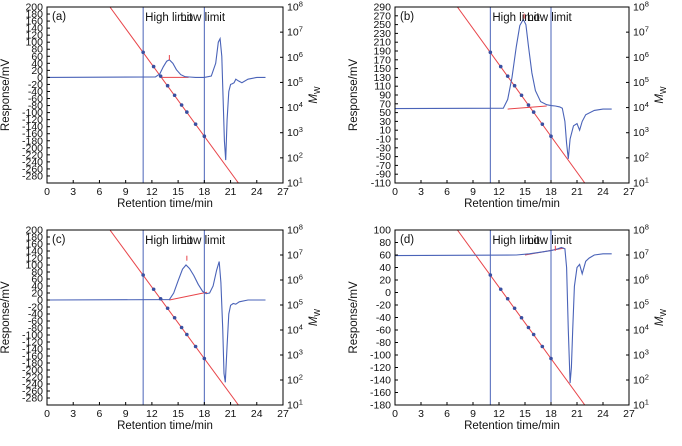  Describe the element at coordinates (126, 414) in the screenshot. I see `x-tick-label: 9` at that location.